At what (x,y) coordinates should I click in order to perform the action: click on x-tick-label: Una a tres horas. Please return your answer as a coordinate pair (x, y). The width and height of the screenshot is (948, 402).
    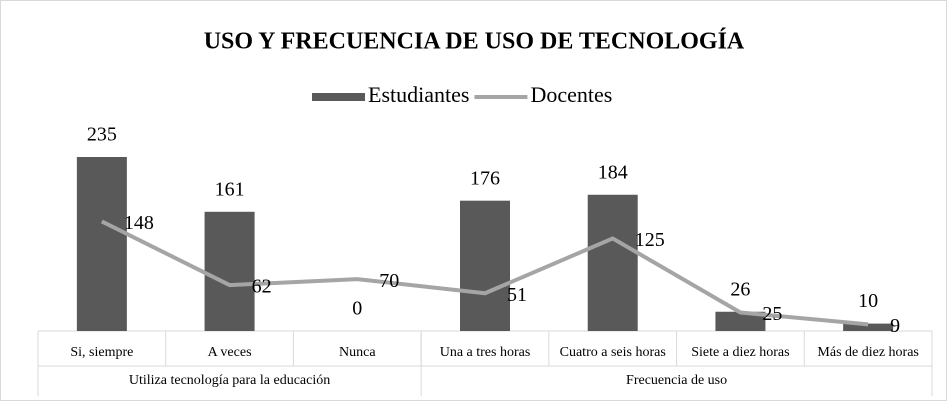
    Looking at the image, I should click on (485, 352).